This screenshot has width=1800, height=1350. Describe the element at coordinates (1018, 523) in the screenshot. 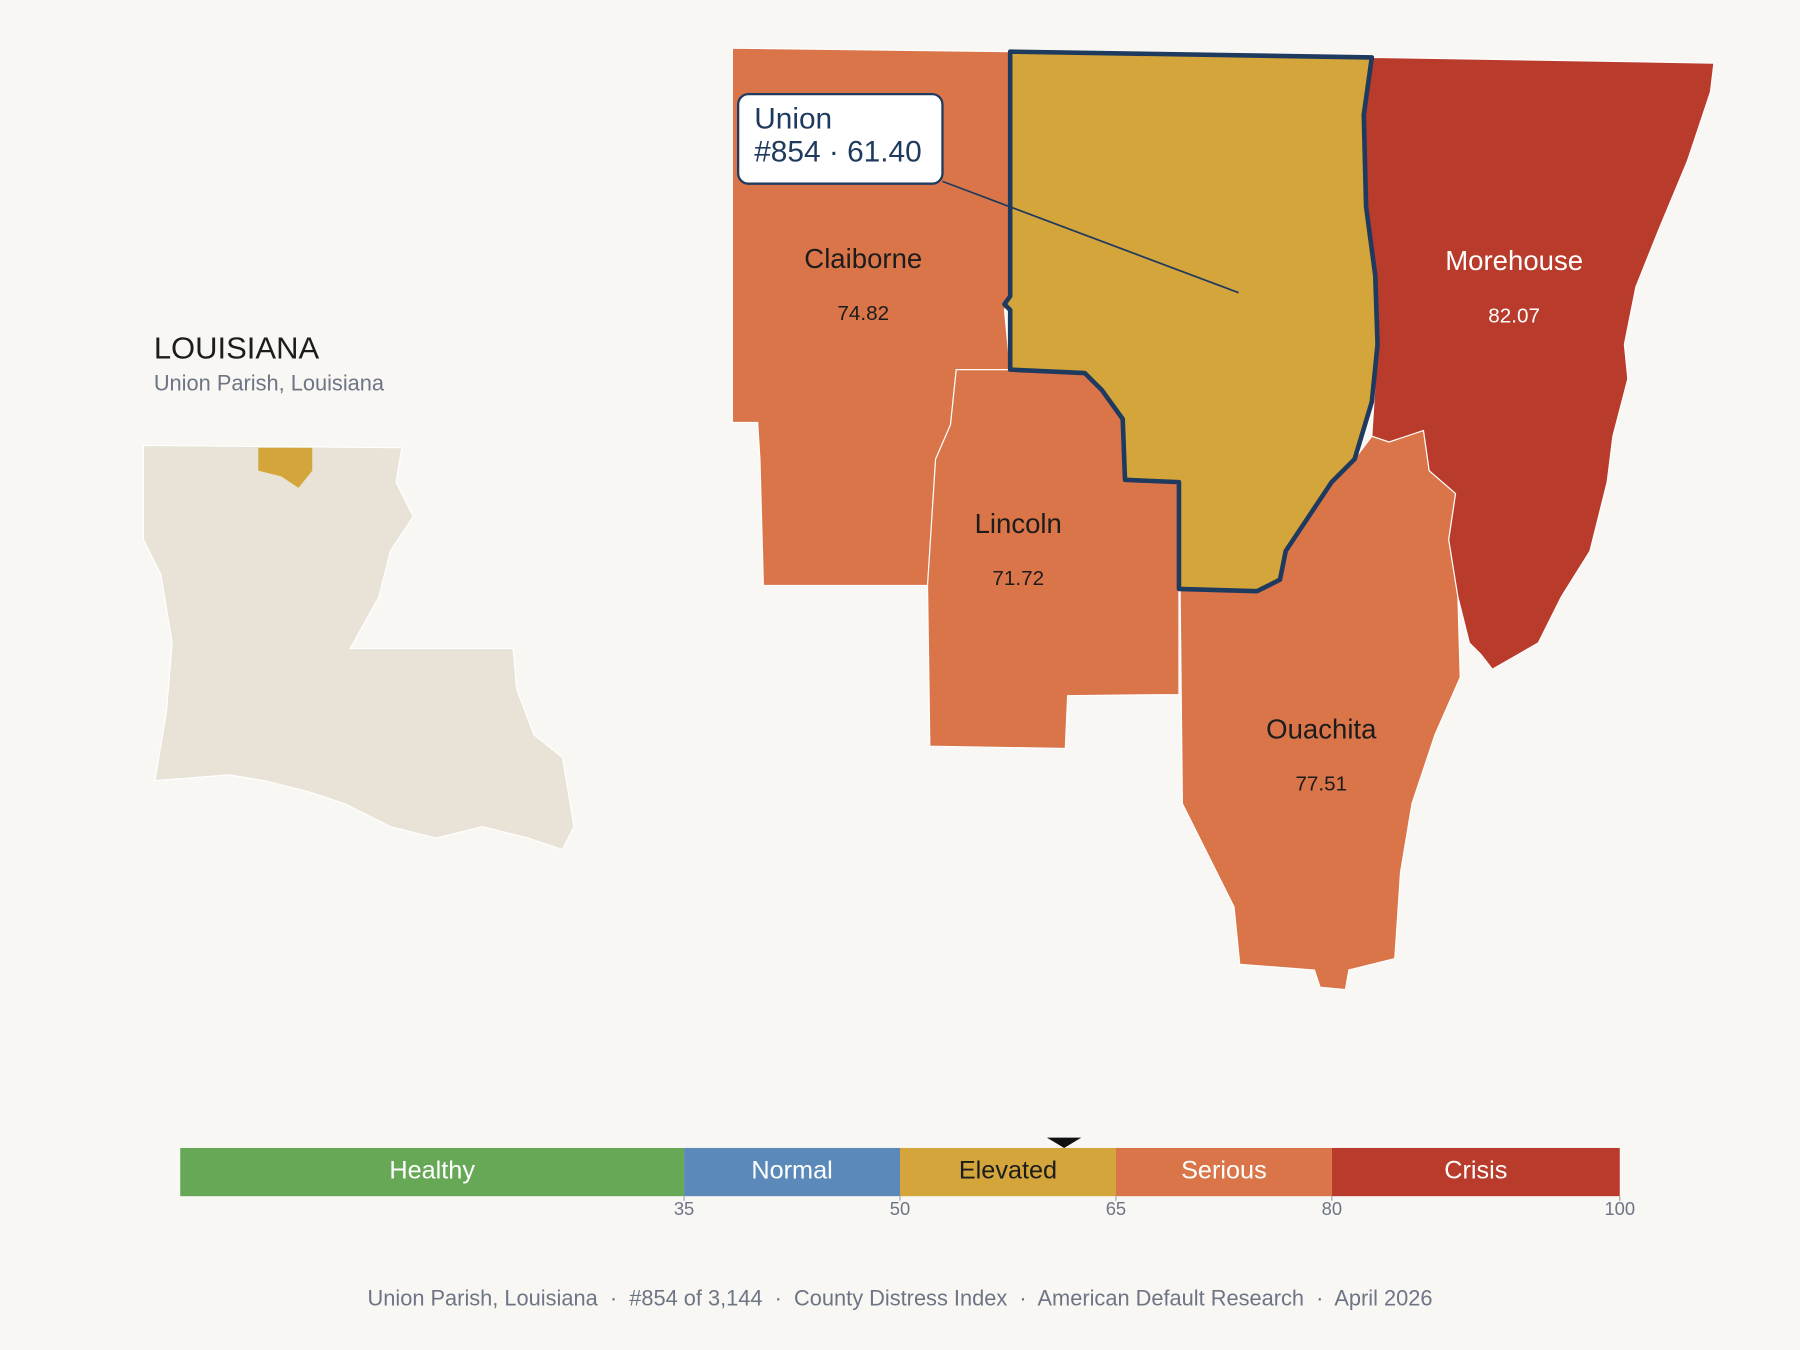

I see `parish-name: Lincoln` at that location.